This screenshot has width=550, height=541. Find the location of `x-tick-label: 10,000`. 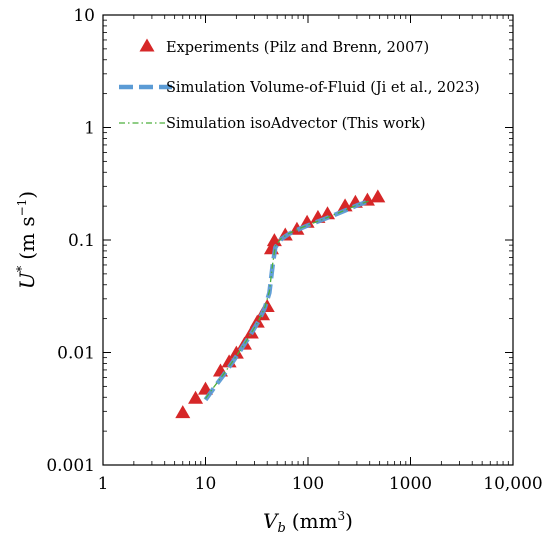

x-tick-label: 10,000 is located at coordinates (512, 484).